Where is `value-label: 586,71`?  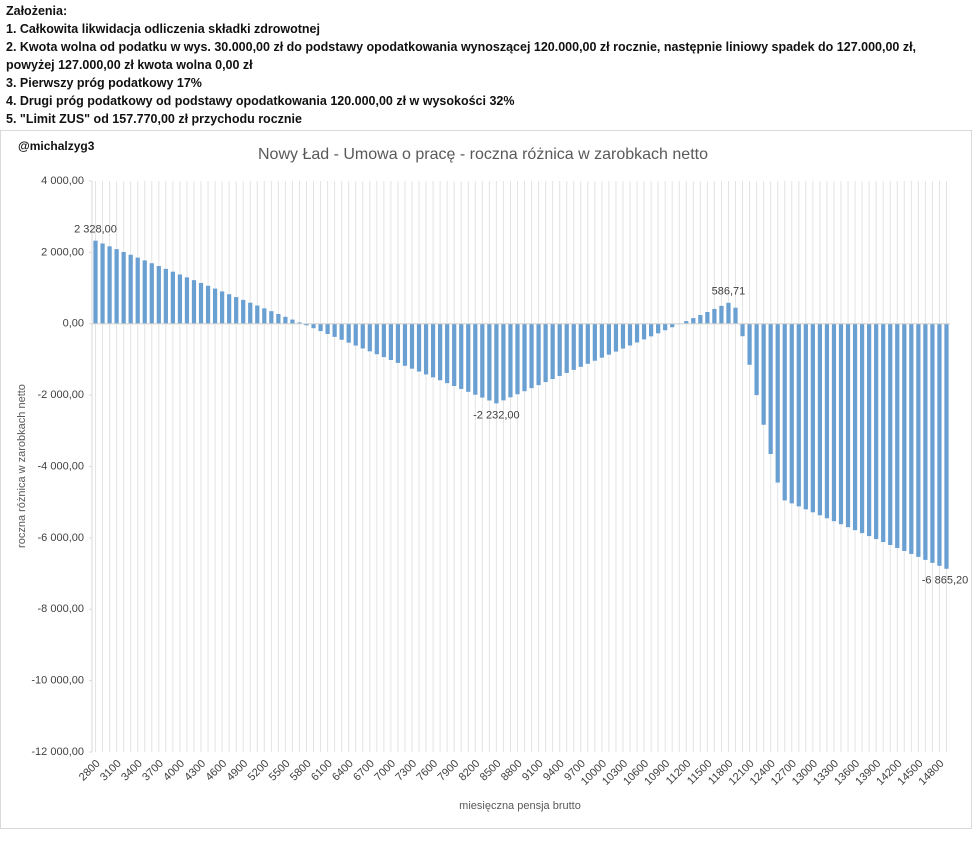
value-label: 586,71 is located at coordinates (729, 292).